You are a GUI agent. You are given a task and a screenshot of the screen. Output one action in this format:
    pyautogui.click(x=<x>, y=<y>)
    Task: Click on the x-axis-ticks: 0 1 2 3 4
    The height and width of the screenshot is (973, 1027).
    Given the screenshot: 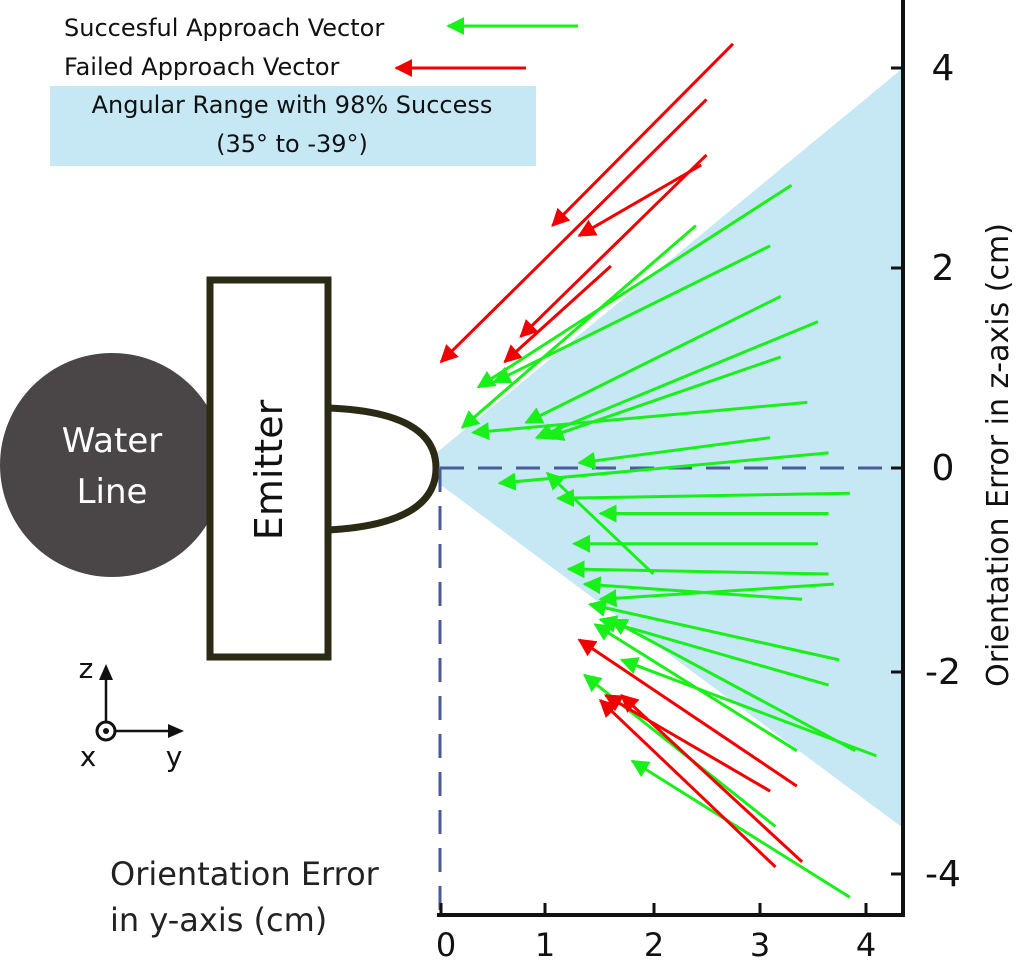 What is the action you would take?
    pyautogui.click(x=656, y=933)
    